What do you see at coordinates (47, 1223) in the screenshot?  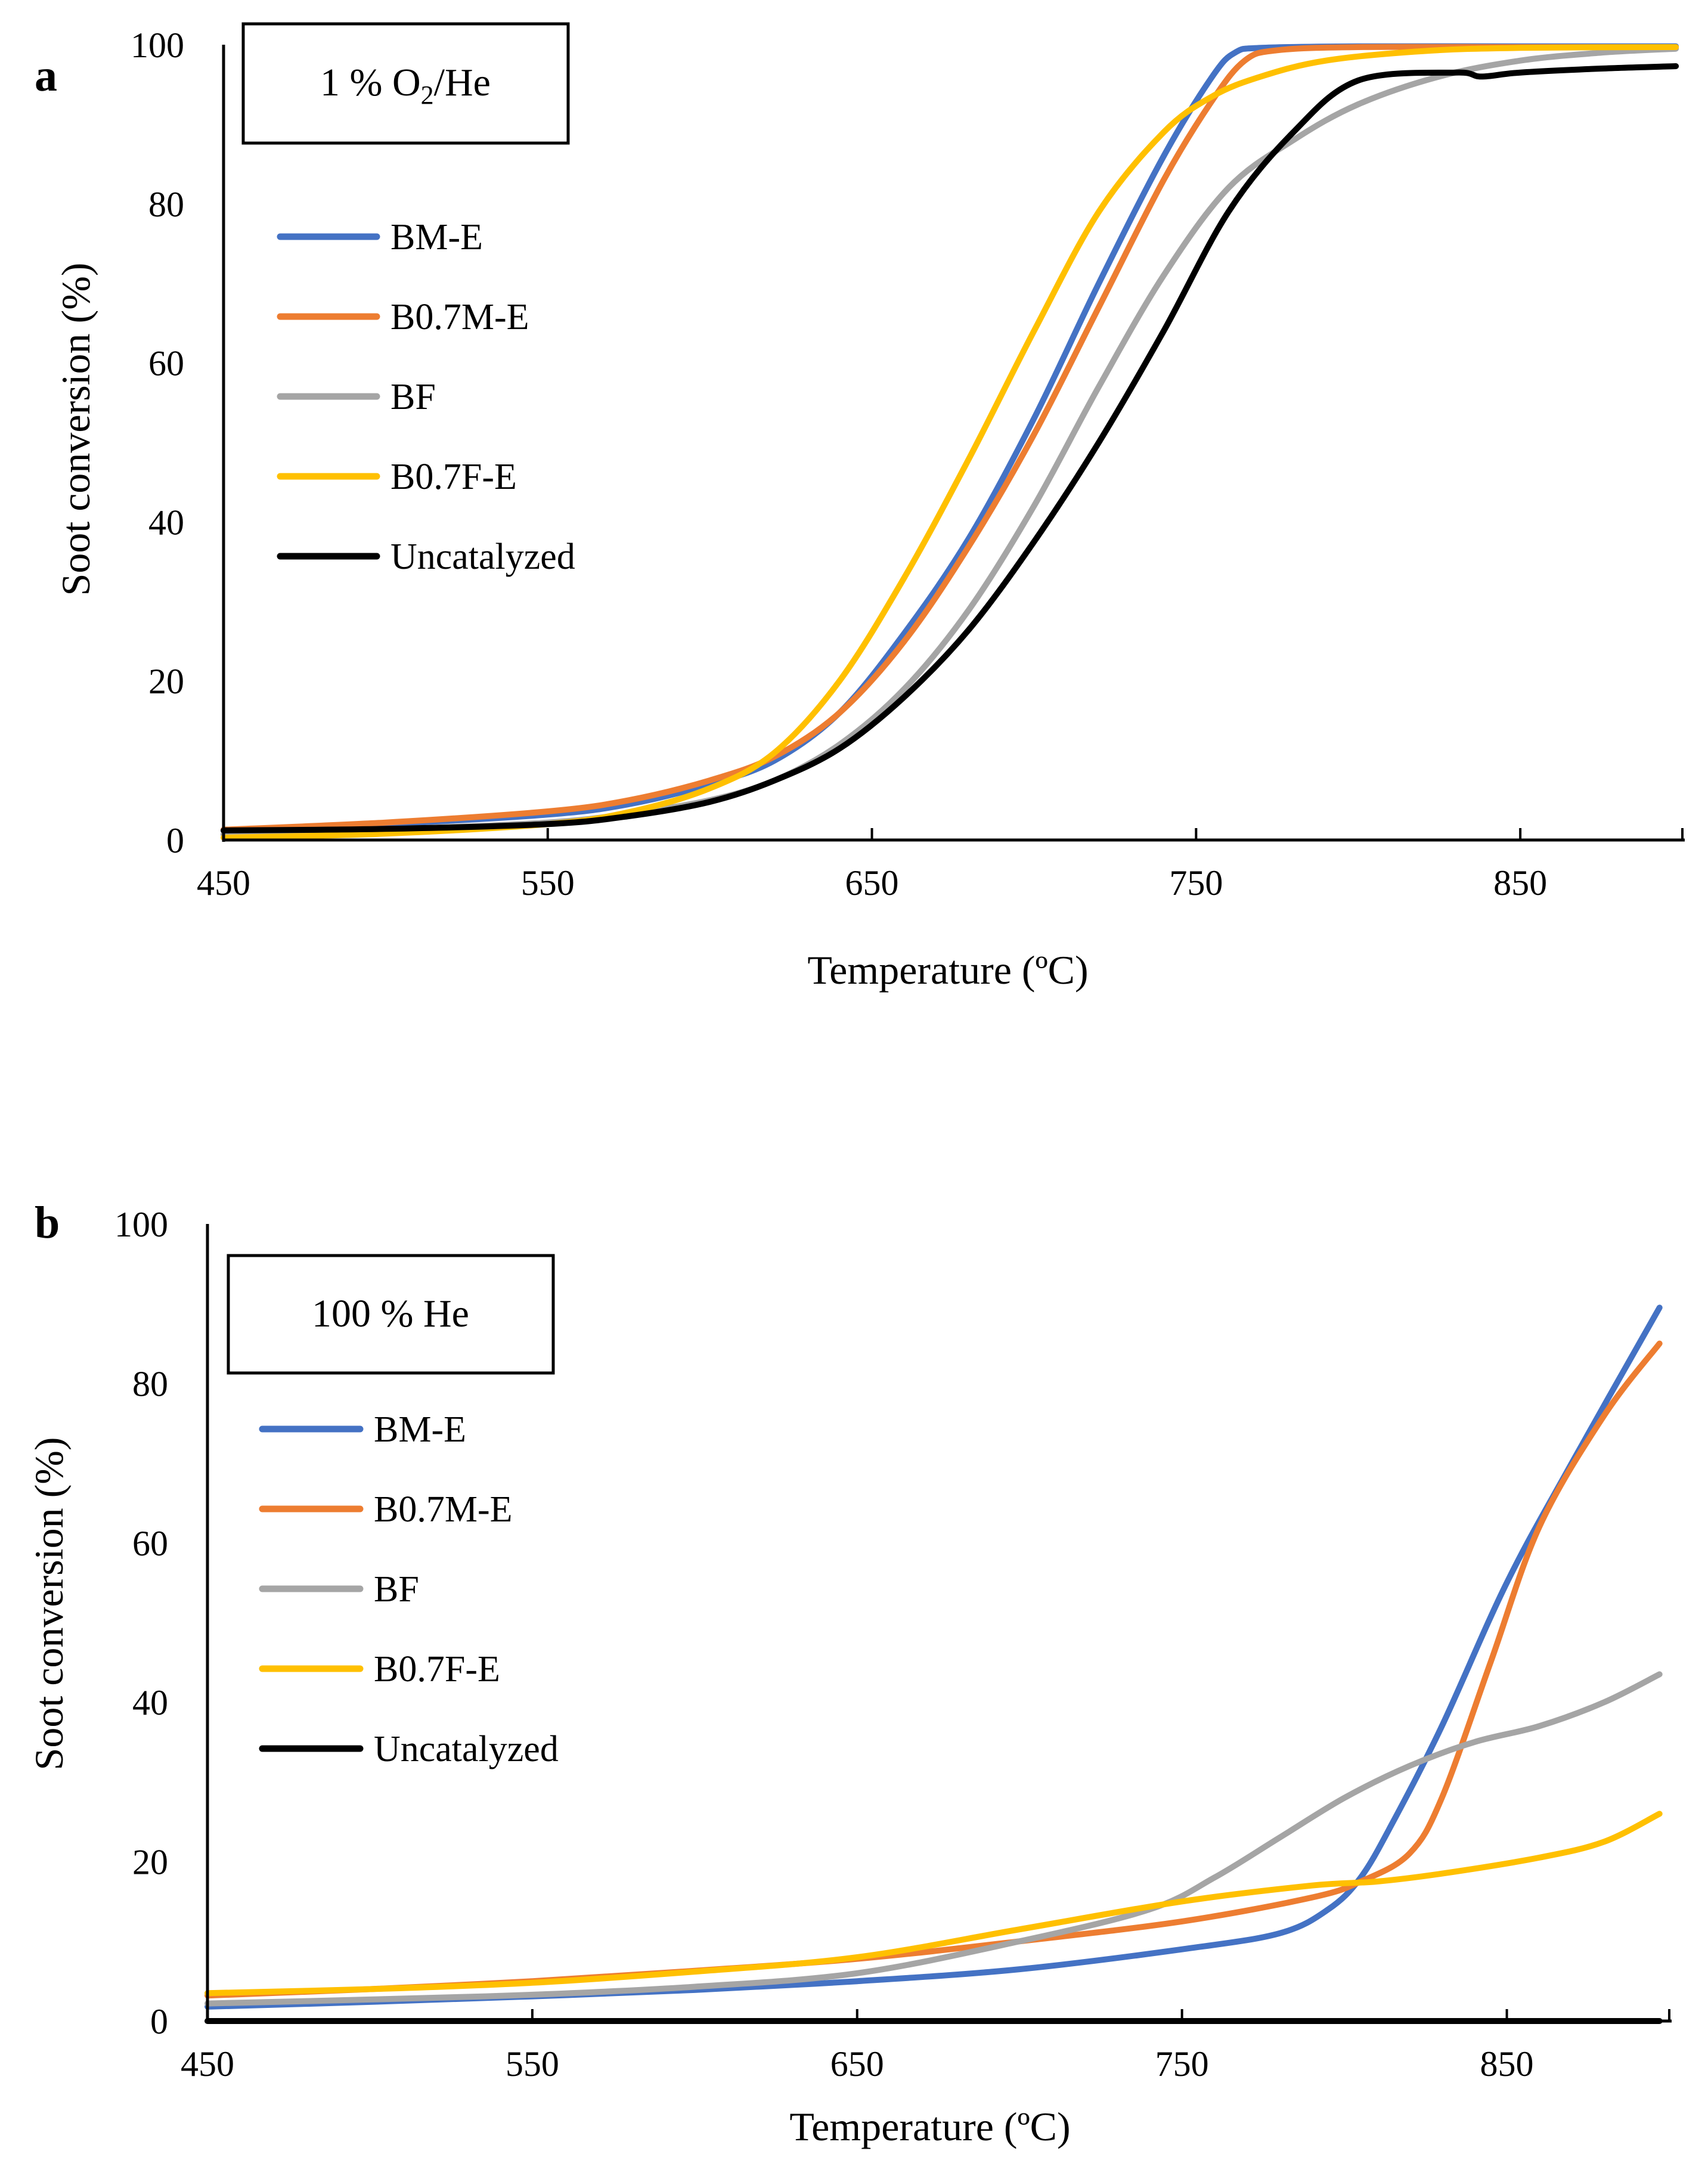 I see `panel-label: b` at bounding box center [47, 1223].